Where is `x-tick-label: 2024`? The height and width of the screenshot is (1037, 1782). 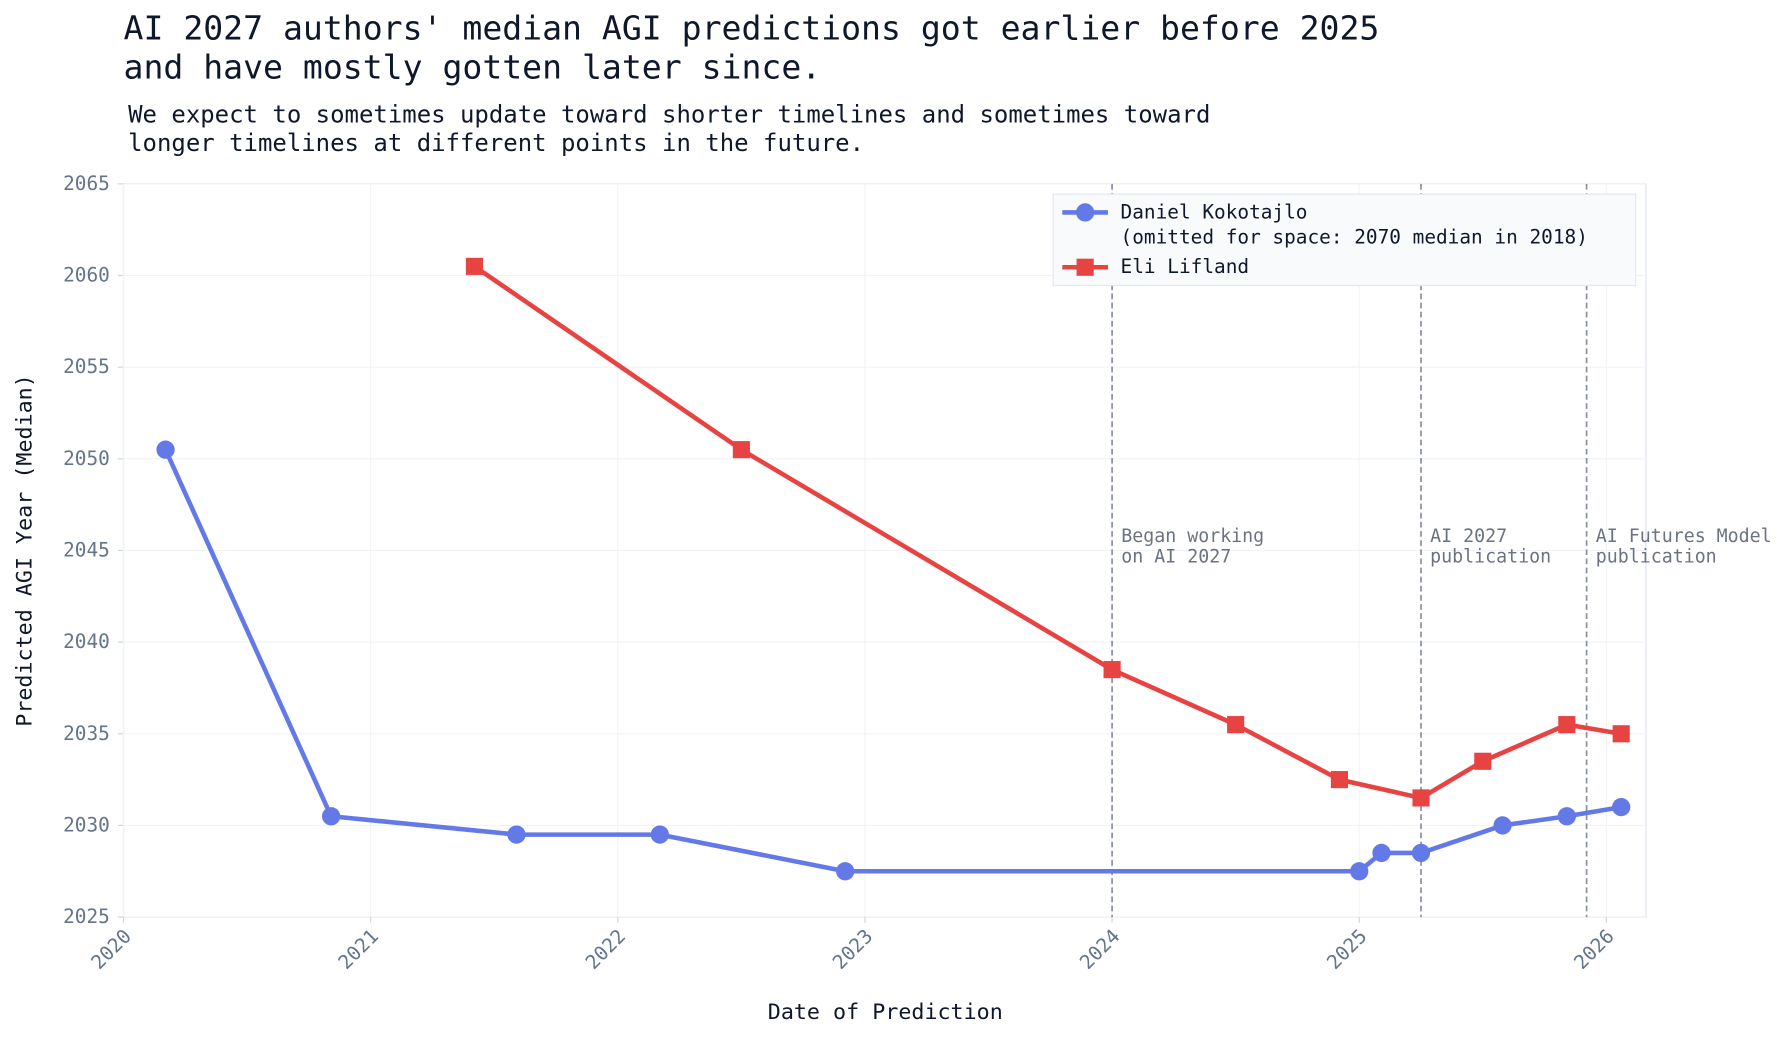
x-tick-label: 2024 is located at coordinates (1099, 948).